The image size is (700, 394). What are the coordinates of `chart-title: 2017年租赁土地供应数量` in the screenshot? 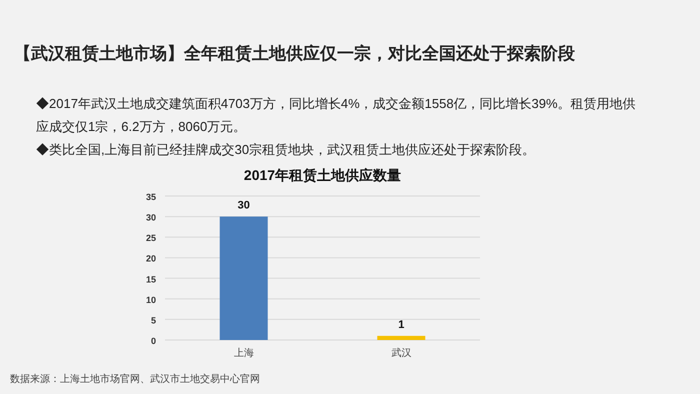 It's located at (323, 175).